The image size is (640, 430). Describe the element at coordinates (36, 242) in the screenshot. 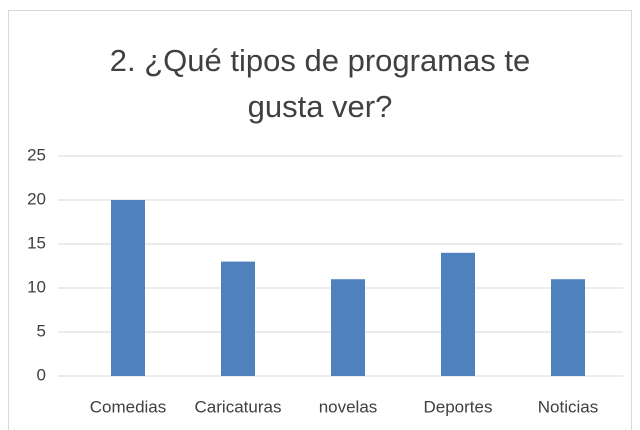

I see `y-tick-label: 15` at that location.